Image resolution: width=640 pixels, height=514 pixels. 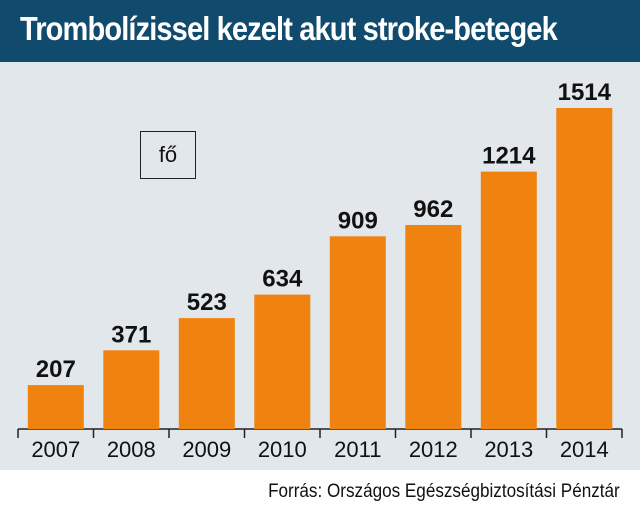 I want to click on tick-label-2008: 2008, so click(x=131, y=449).